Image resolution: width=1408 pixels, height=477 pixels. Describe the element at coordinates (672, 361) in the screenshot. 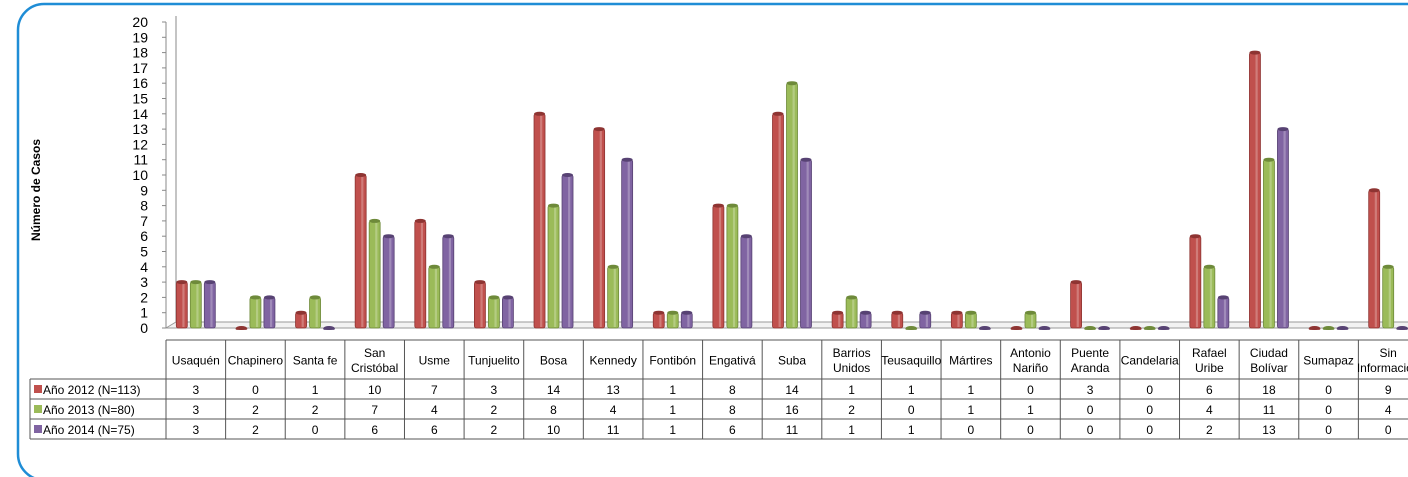

I see `category-label: Fontibón` at that location.